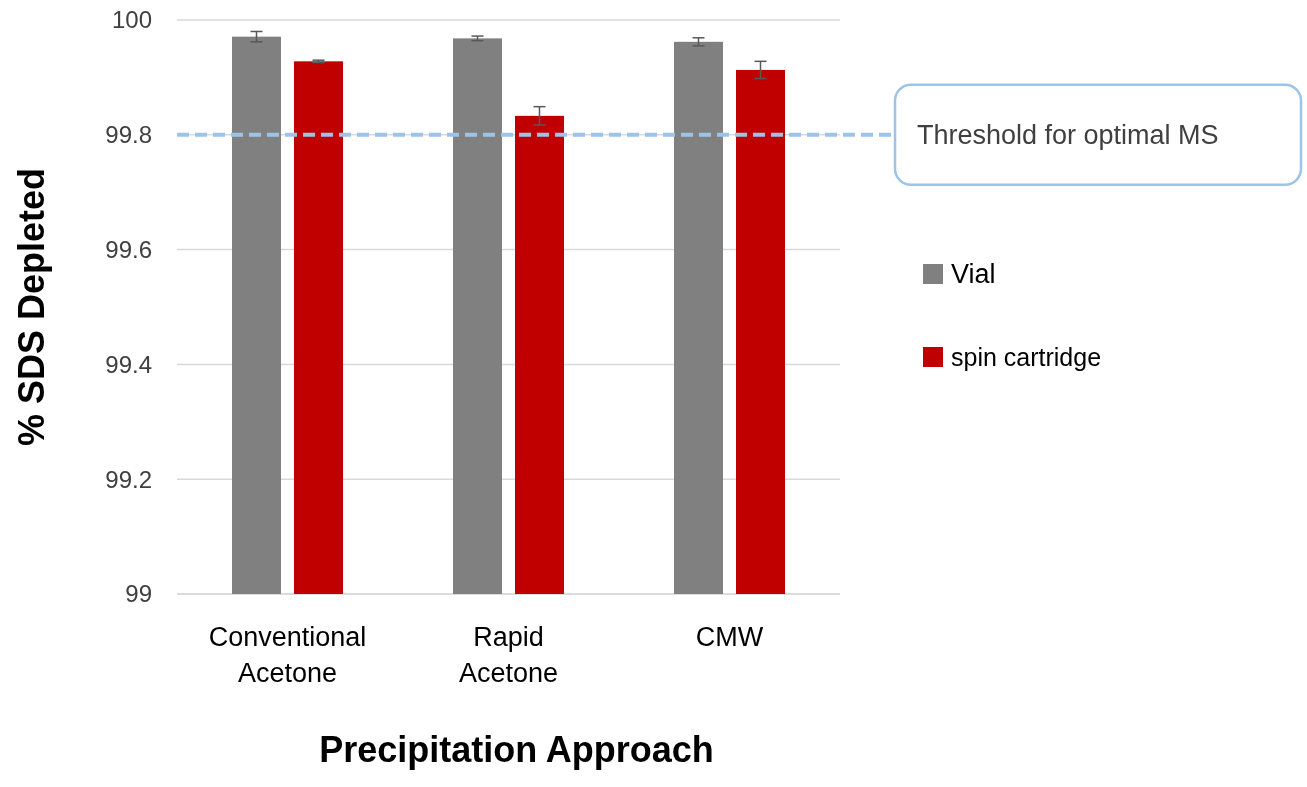 This screenshot has width=1307, height=787. I want to click on y-tick-label: 99.2, so click(128, 479).